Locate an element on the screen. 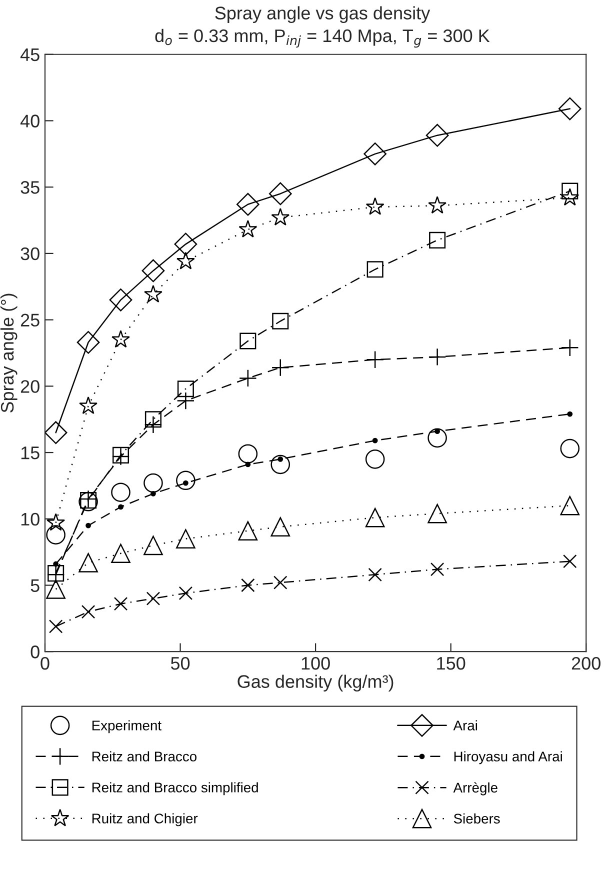 Image resolution: width=608 pixels, height=877 pixels. y-tick-label: 45 is located at coordinates (30, 55).